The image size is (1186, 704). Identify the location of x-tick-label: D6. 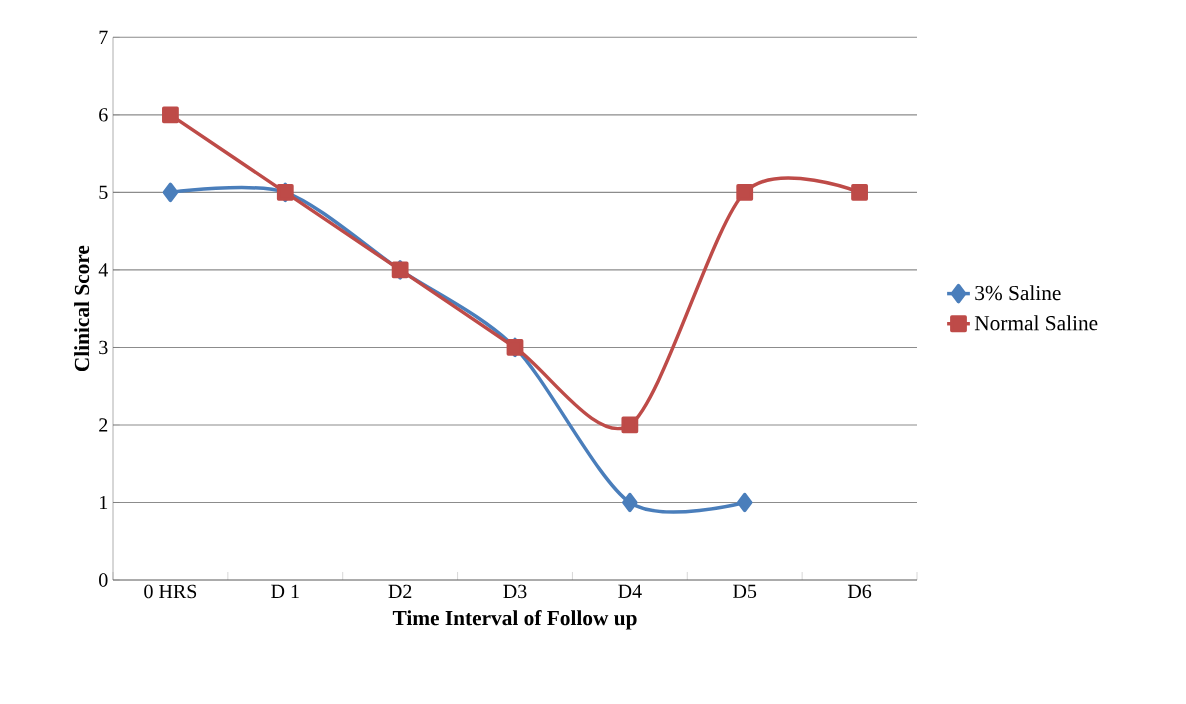
(859, 591).